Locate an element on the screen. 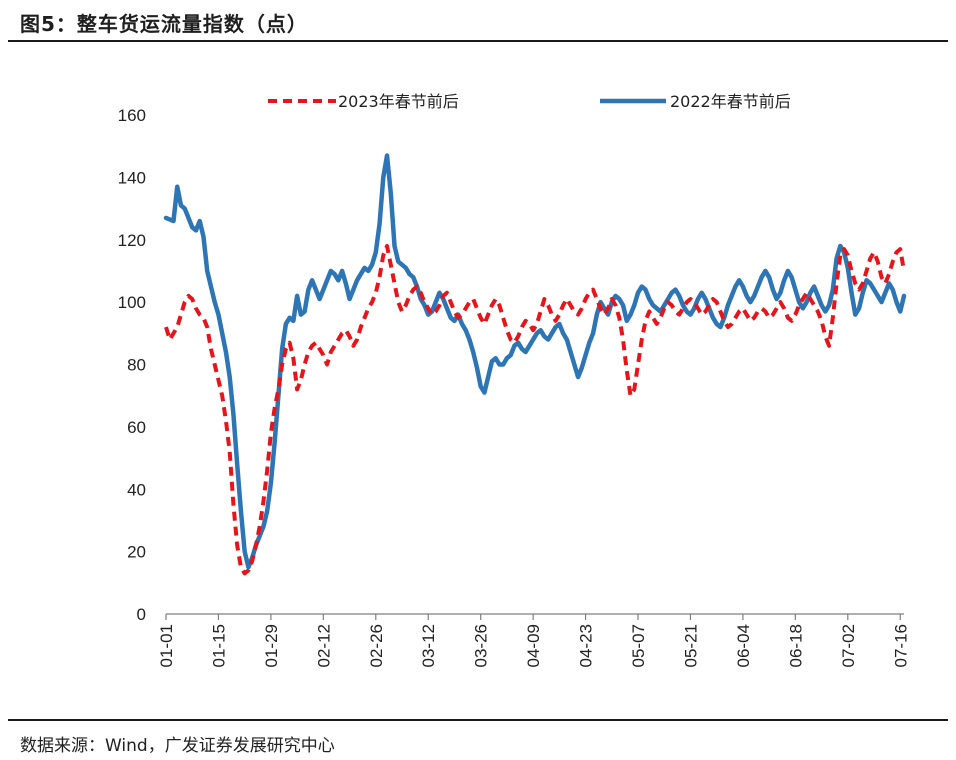 The image size is (956, 760). x-tick-label: 01-29 is located at coordinates (271, 645).